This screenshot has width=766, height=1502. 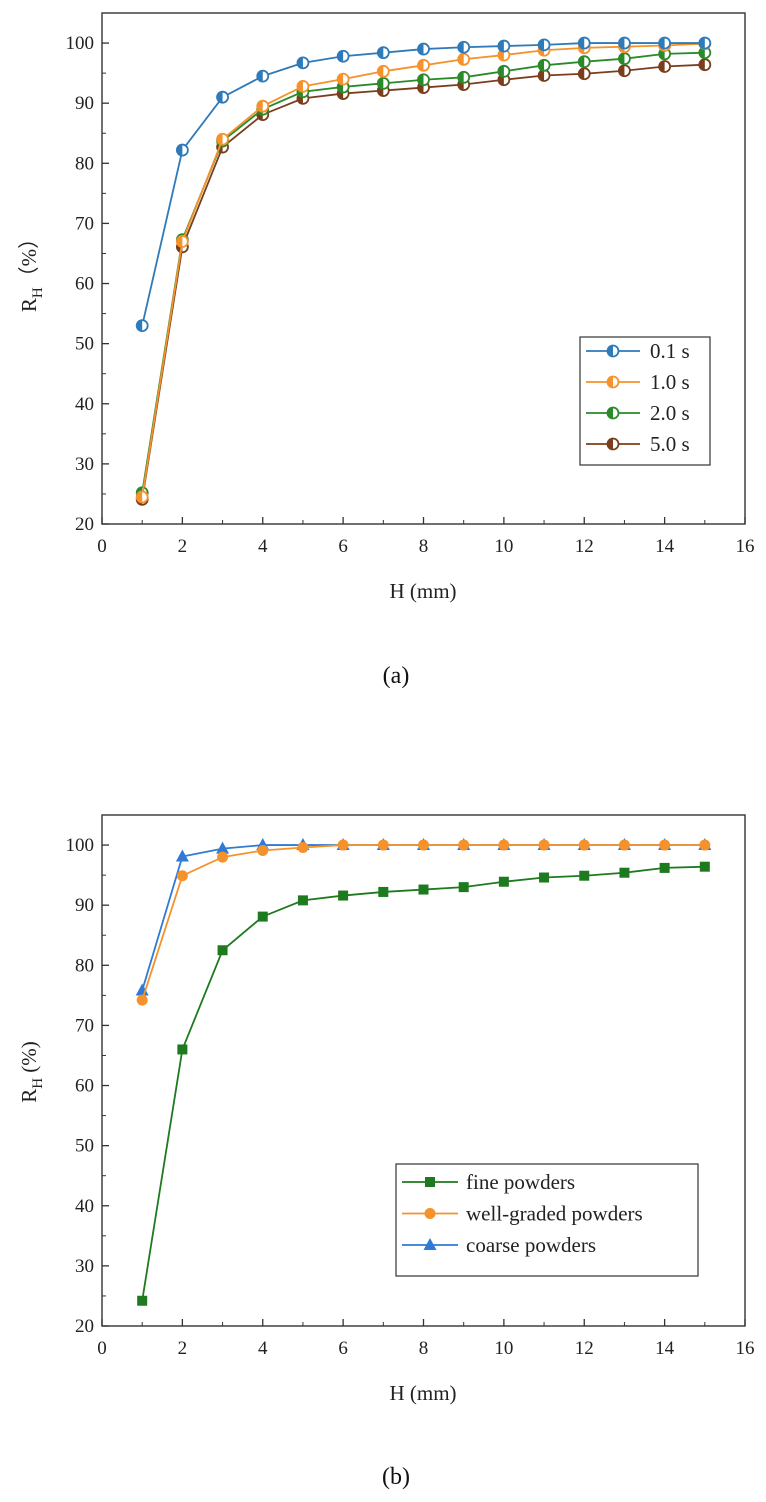 What do you see at coordinates (520, 1182) in the screenshot?
I see `legend-label: fine powders` at bounding box center [520, 1182].